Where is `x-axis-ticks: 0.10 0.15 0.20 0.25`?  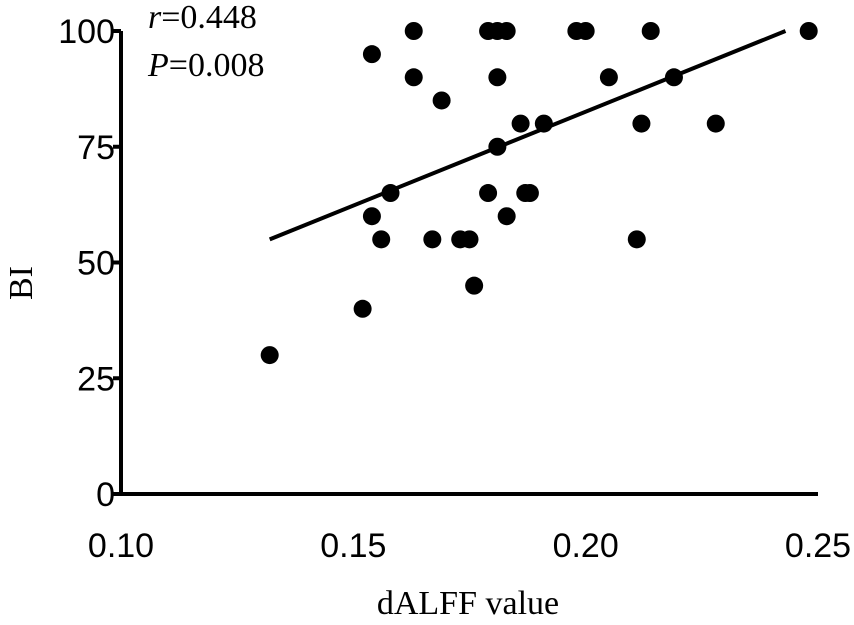 x-axis-ticks: 0.10 0.15 0.20 0.25 is located at coordinates (469, 546).